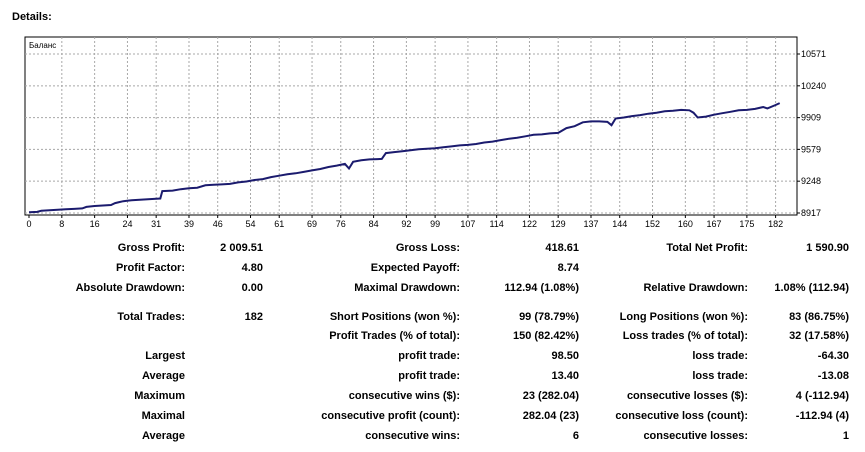  What do you see at coordinates (833, 376) in the screenshot?
I see `average-loss-value: -13.08` at bounding box center [833, 376].